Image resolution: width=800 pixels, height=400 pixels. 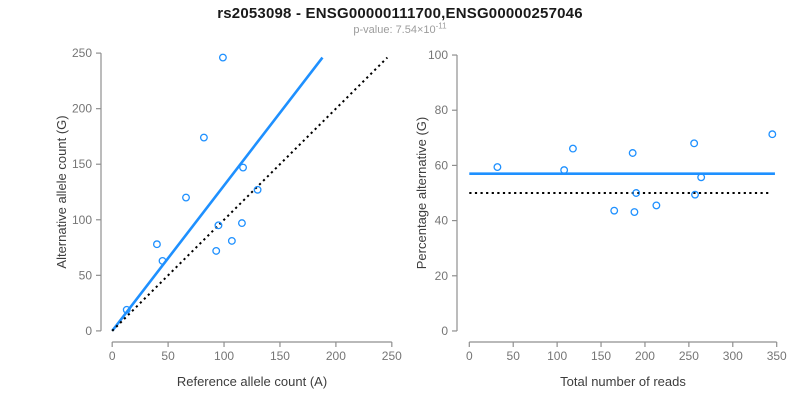 What do you see at coordinates (441, 26) in the screenshot?
I see `pvalue-exponent: -11` at bounding box center [441, 26].